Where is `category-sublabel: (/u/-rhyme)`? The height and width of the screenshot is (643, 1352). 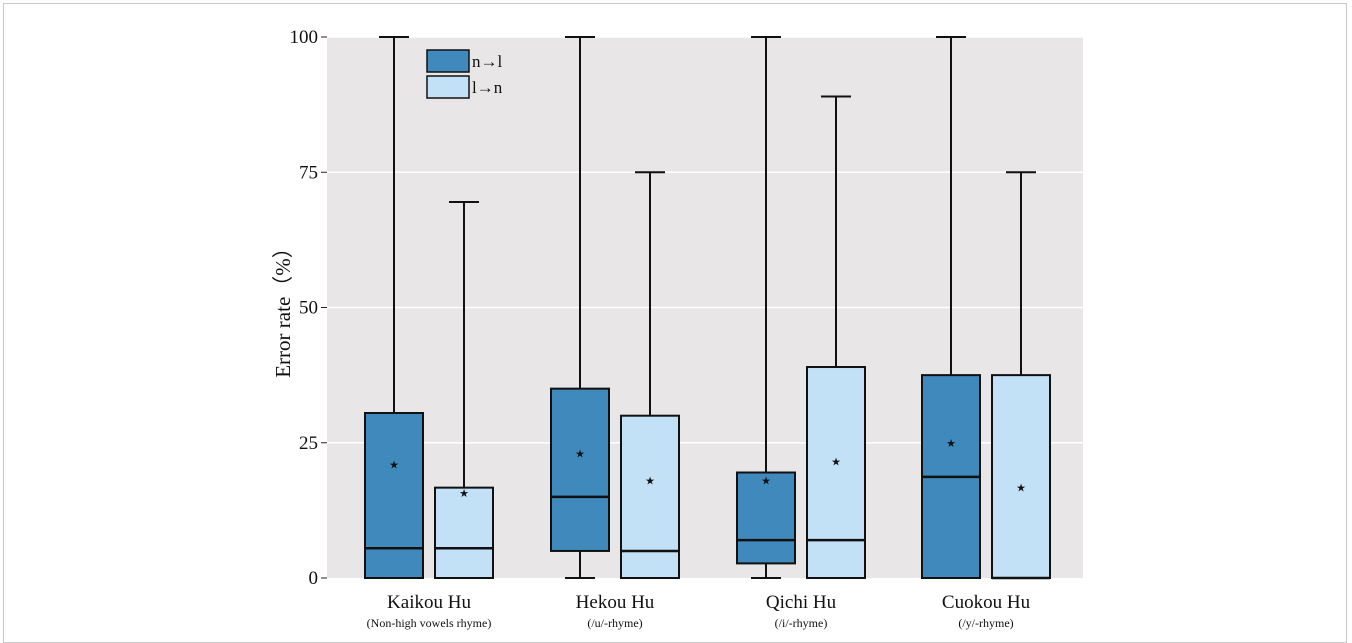
category-sublabel: (/u/-rhyme) is located at coordinates (614, 623).